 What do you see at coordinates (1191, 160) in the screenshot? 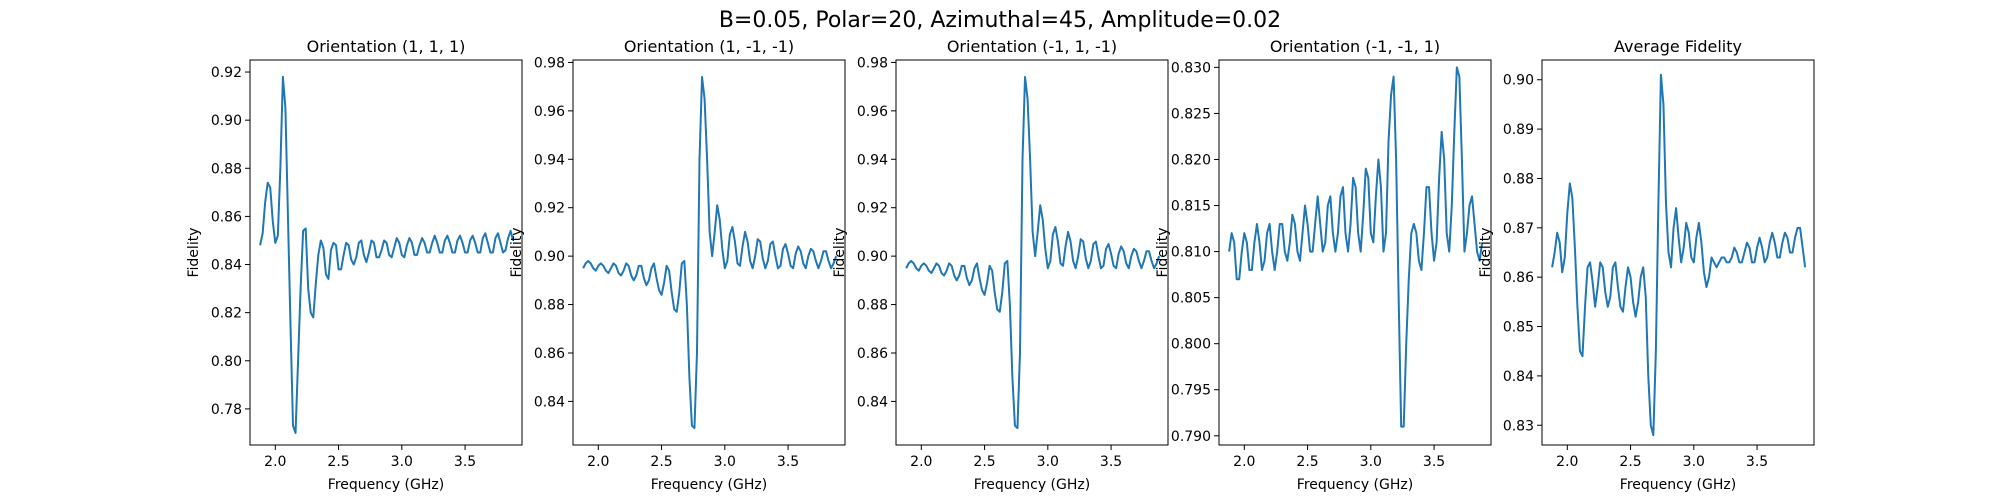
I see `y-tick-label: 0.820` at bounding box center [1191, 160].